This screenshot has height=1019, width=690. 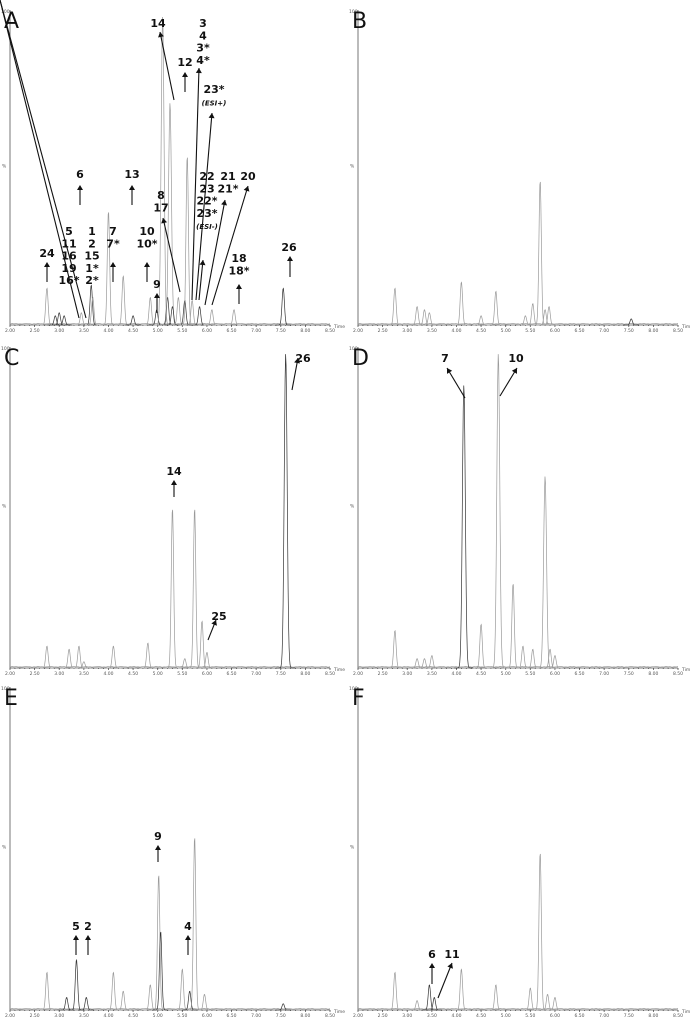 I want to click on annotation-label: 21*, so click(x=227, y=188).